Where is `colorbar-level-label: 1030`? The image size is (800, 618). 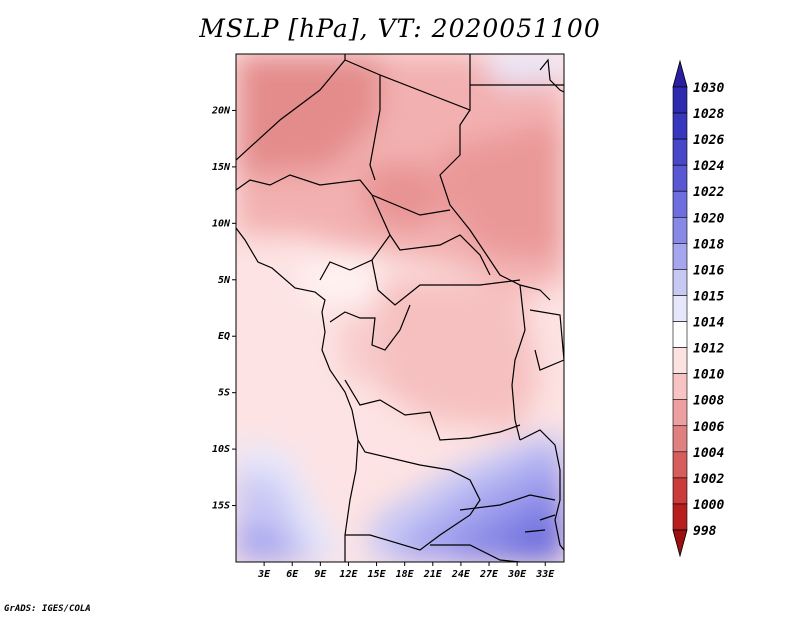 colorbar-level-label: 1030 is located at coordinates (708, 88).